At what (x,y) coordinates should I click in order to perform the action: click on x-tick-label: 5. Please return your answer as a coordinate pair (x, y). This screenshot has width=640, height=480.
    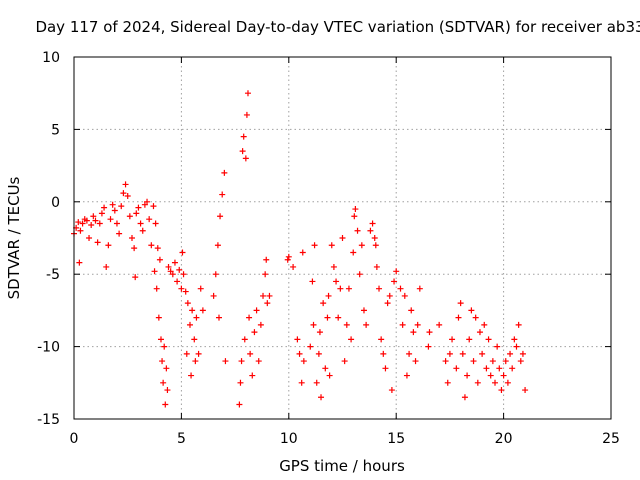
    Looking at the image, I should click on (181, 439).